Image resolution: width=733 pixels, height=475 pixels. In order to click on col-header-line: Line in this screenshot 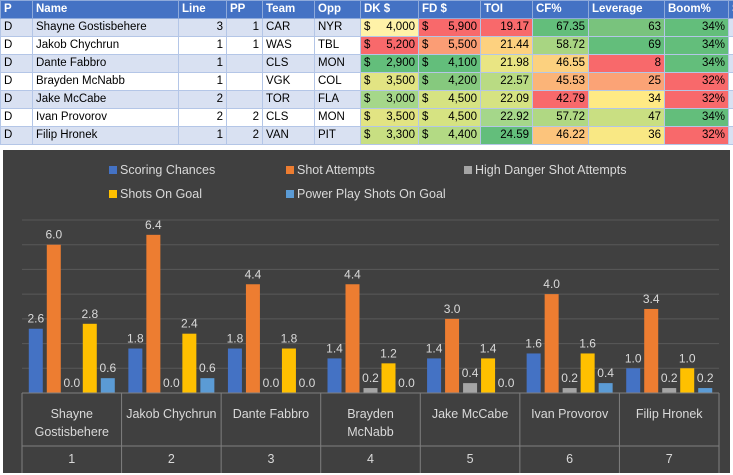, I will do `click(202, 9)`.